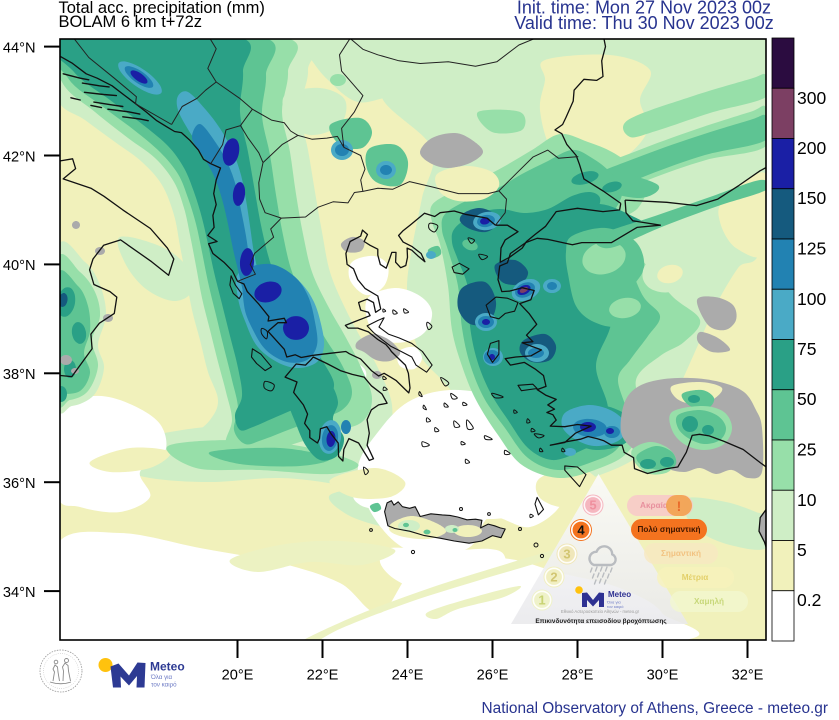 The image size is (839, 720). I want to click on svg-text: 40°N, so click(19, 266).